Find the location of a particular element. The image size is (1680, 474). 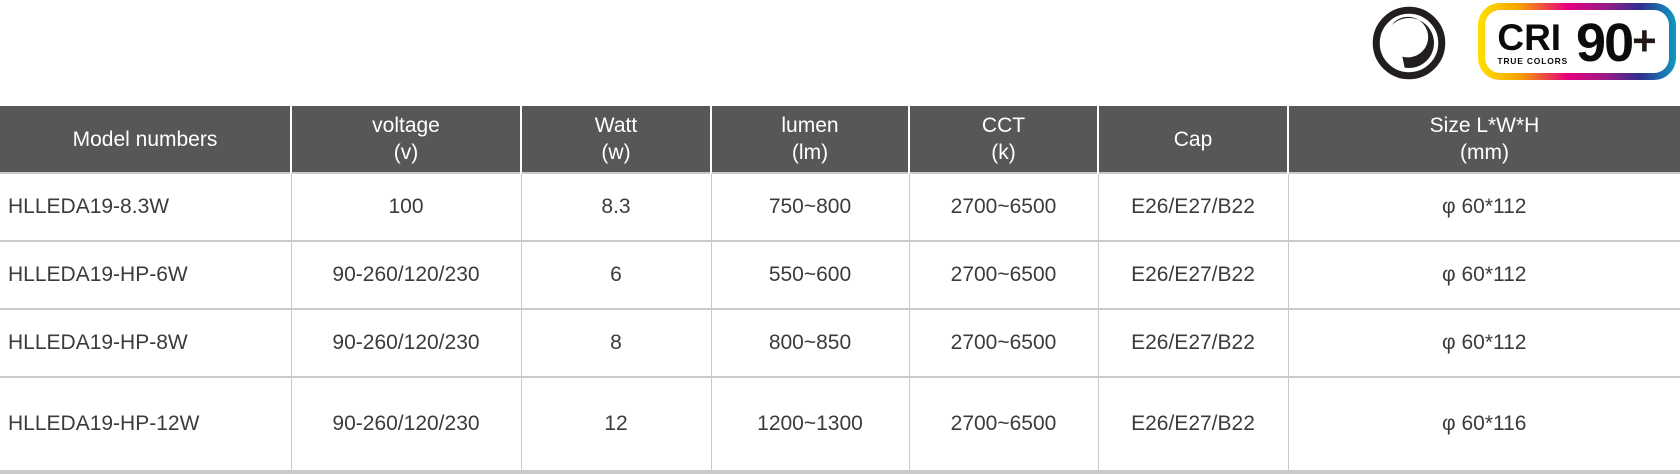

cell-watt: 6 is located at coordinates (615, 274).